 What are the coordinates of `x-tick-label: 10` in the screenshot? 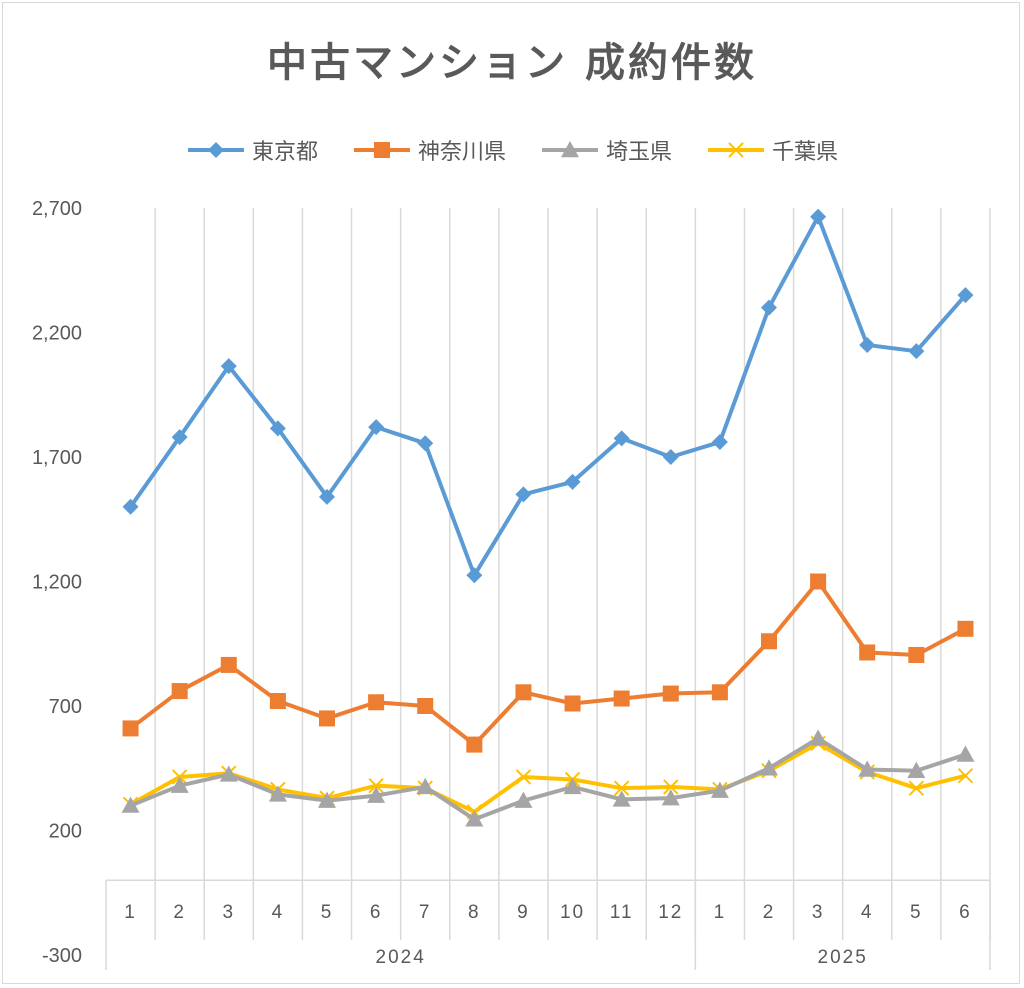 It's located at (572, 912).